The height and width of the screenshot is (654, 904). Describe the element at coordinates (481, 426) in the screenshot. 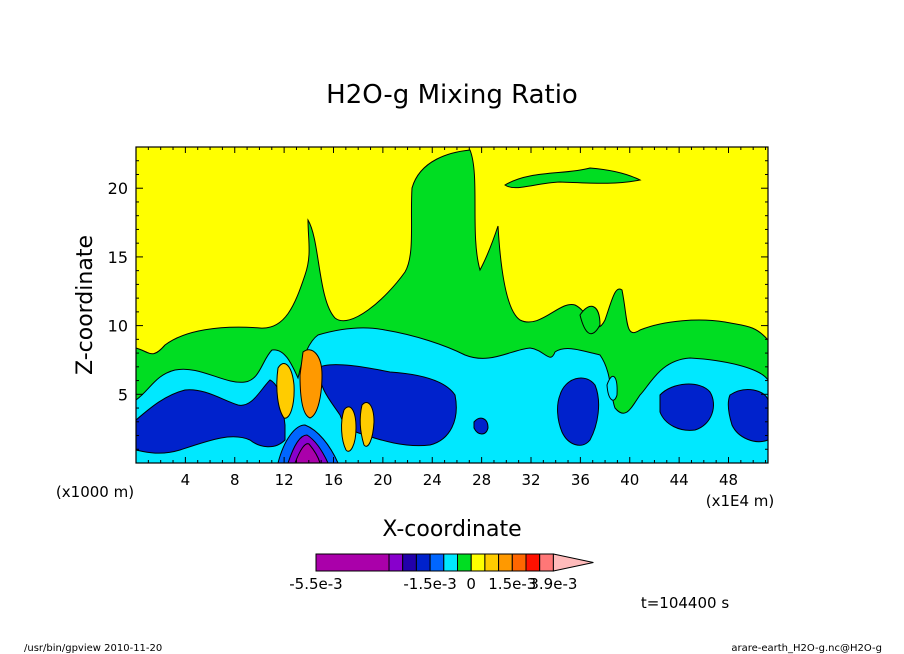

I see `blue-blob-small` at that location.